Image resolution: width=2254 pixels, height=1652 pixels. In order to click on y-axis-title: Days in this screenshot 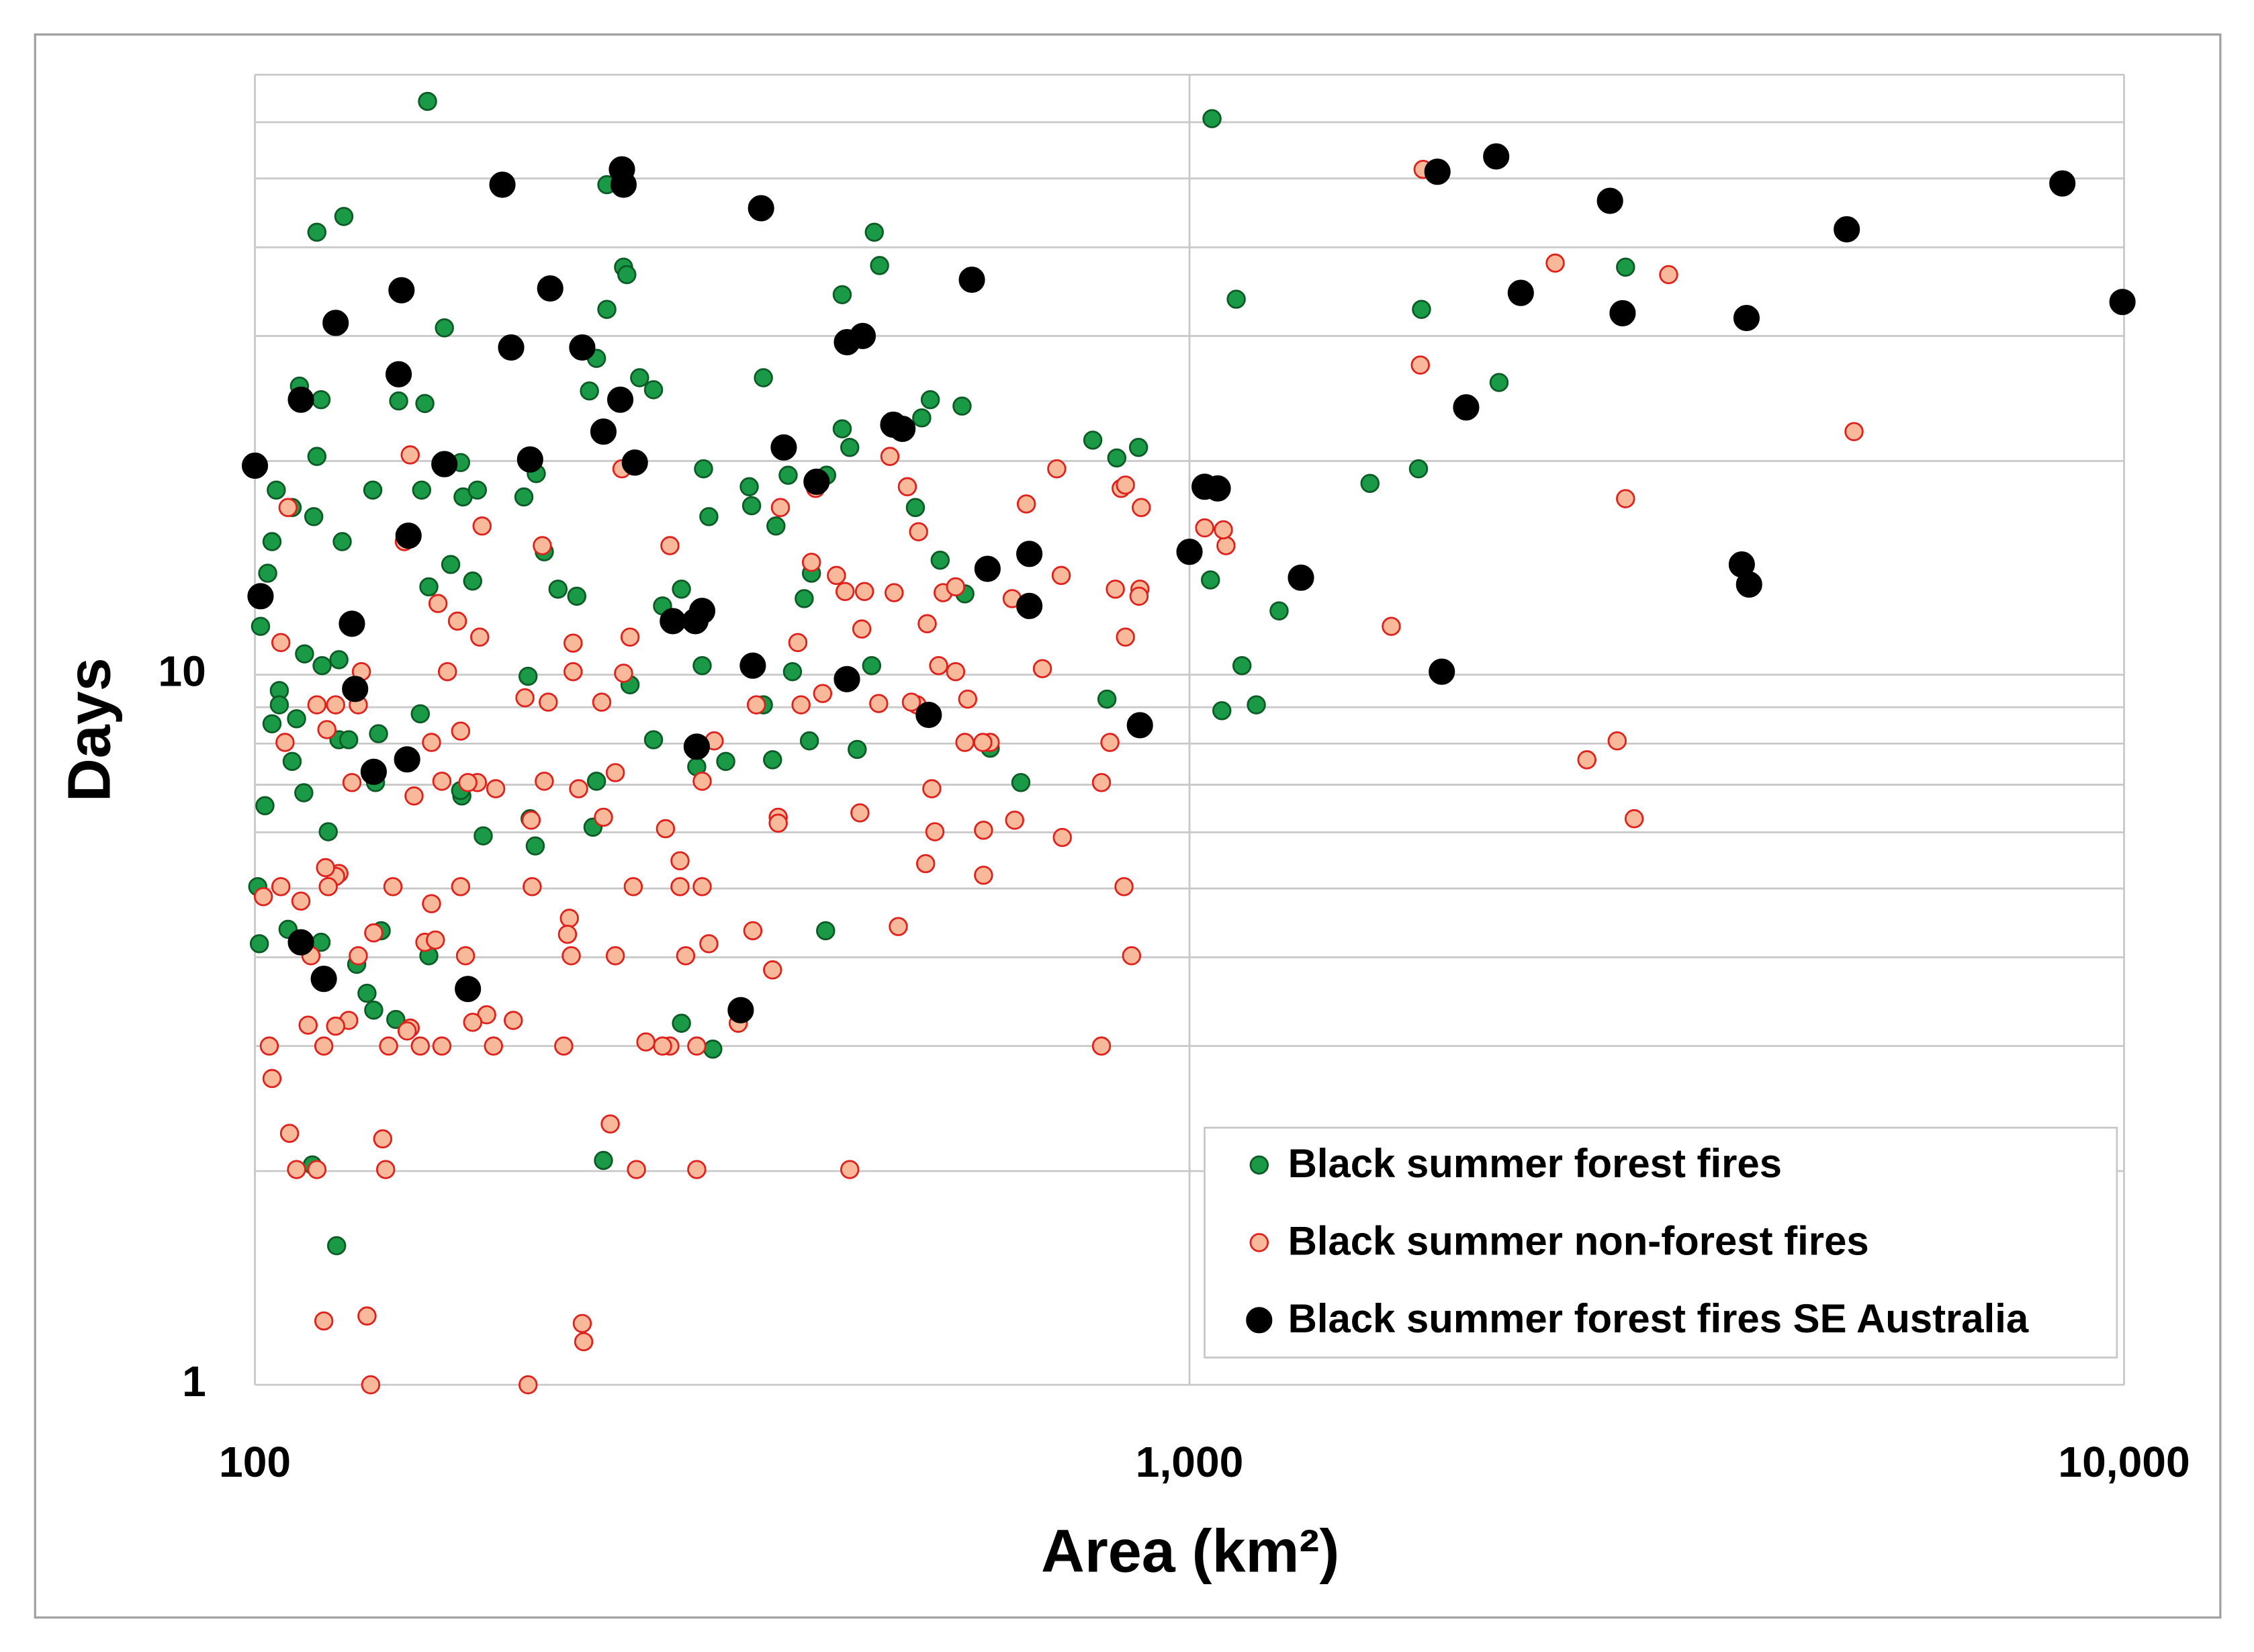, I will do `click(90, 729)`.